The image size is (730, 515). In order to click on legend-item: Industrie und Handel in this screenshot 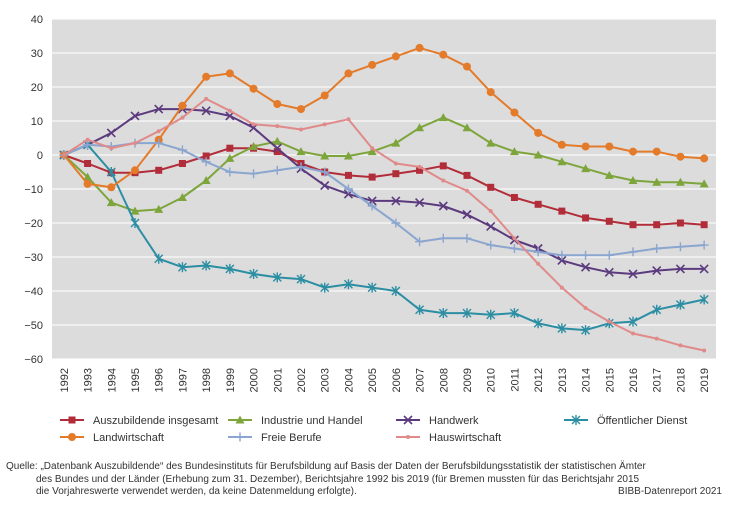, I will do `click(295, 421)`.